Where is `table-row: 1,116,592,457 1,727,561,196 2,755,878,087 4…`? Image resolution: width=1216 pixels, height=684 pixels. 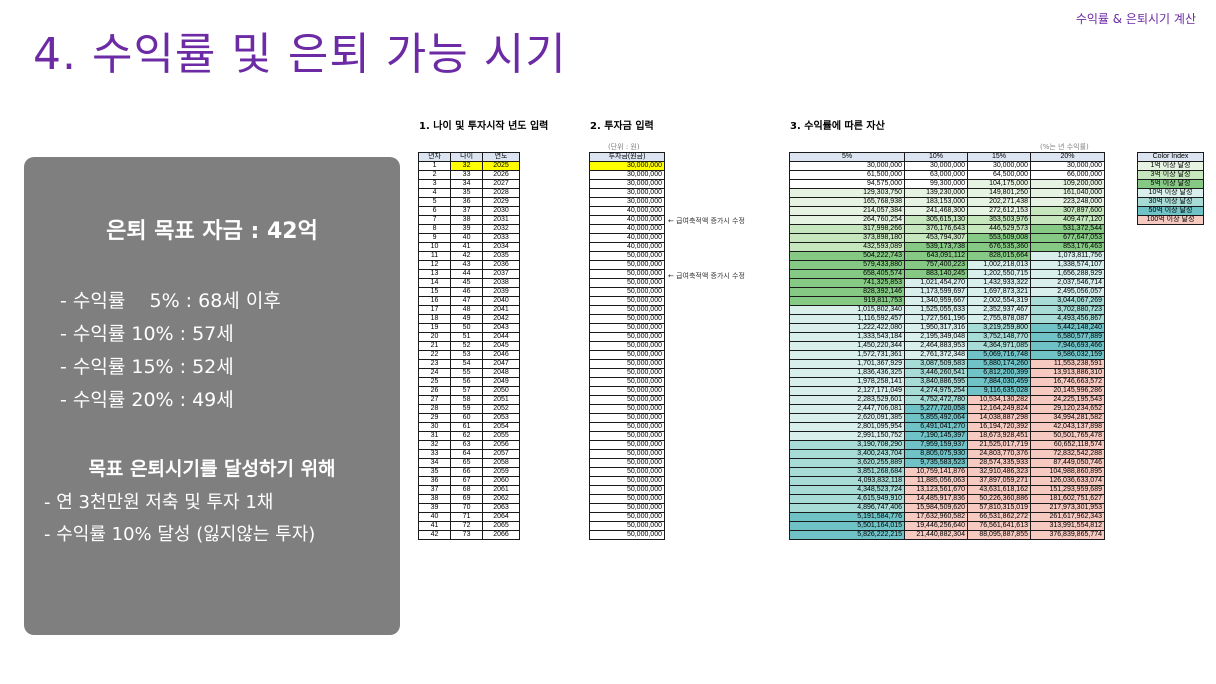 table-row: 1,116,592,457 1,727,561,196 2,755,878,087 4… is located at coordinates (947, 319).